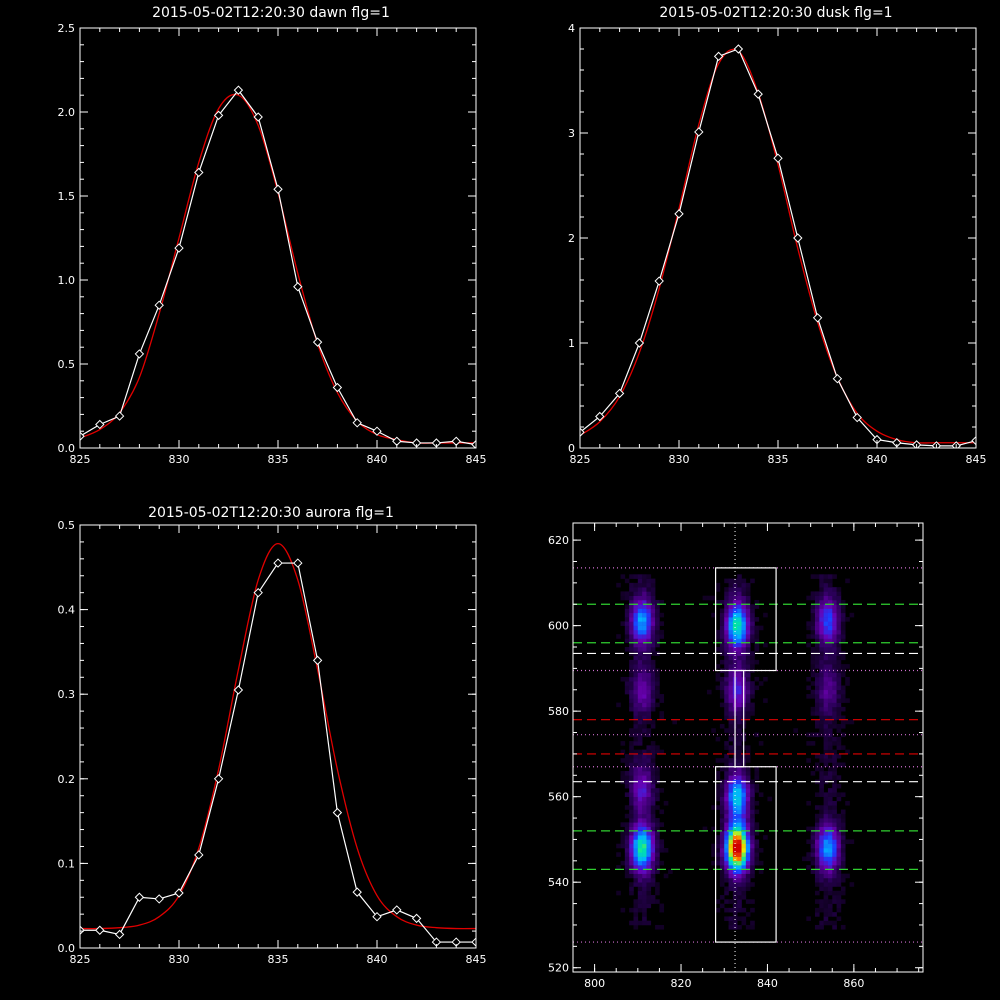 The height and width of the screenshot is (1000, 1000). What do you see at coordinates (679, 459) in the screenshot?
I see `x-tick-label: 830` at bounding box center [679, 459].